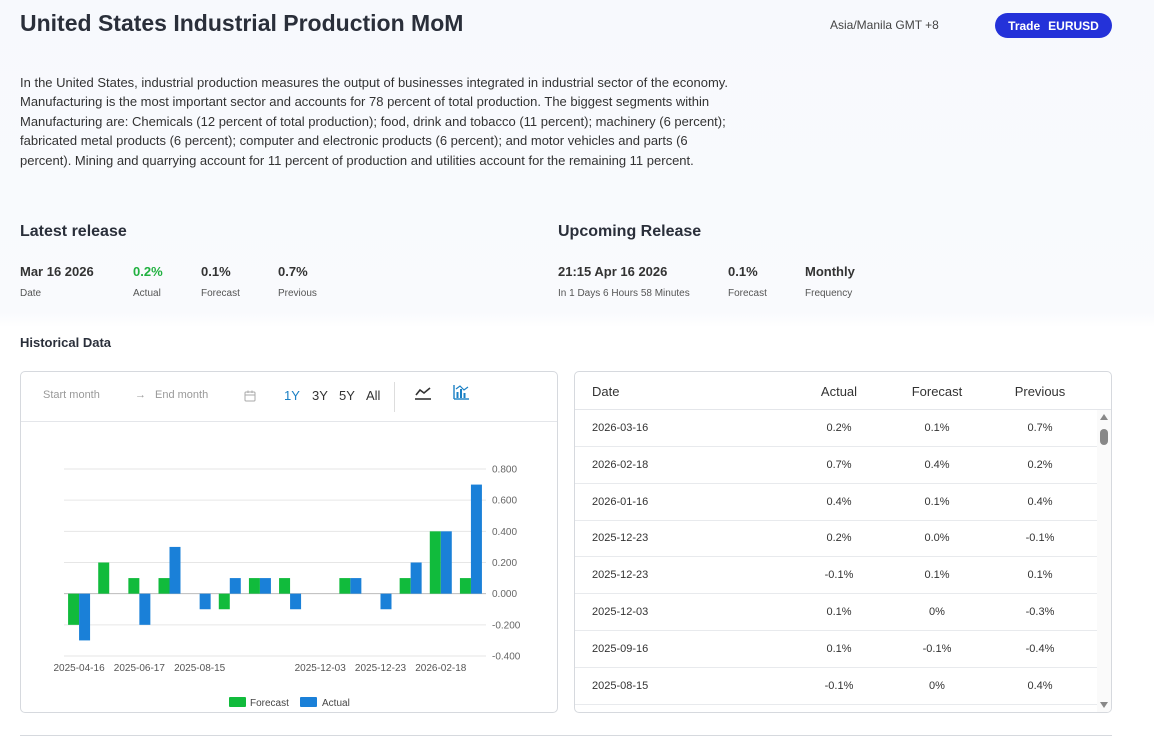 The image size is (1154, 744). Describe the element at coordinates (620, 612) in the screenshot. I see `cell-date: 2025-12-03` at that location.